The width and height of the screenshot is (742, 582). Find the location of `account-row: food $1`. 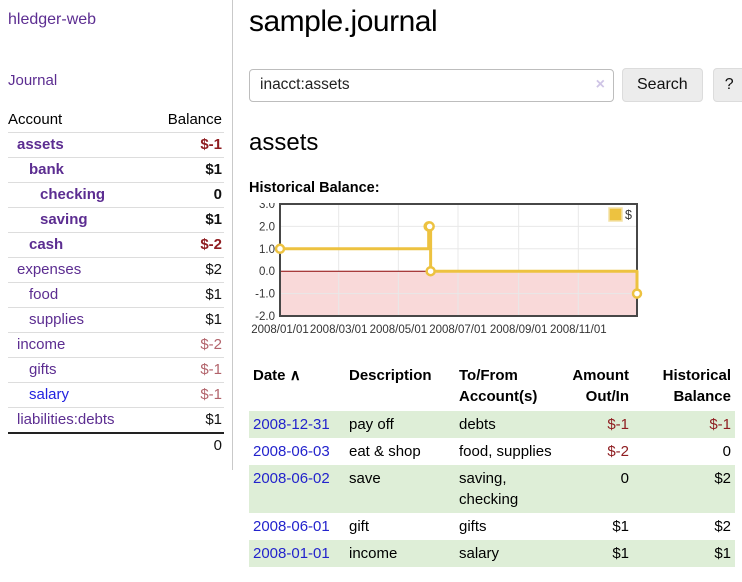

account-row: food $1 is located at coordinates (116, 295).